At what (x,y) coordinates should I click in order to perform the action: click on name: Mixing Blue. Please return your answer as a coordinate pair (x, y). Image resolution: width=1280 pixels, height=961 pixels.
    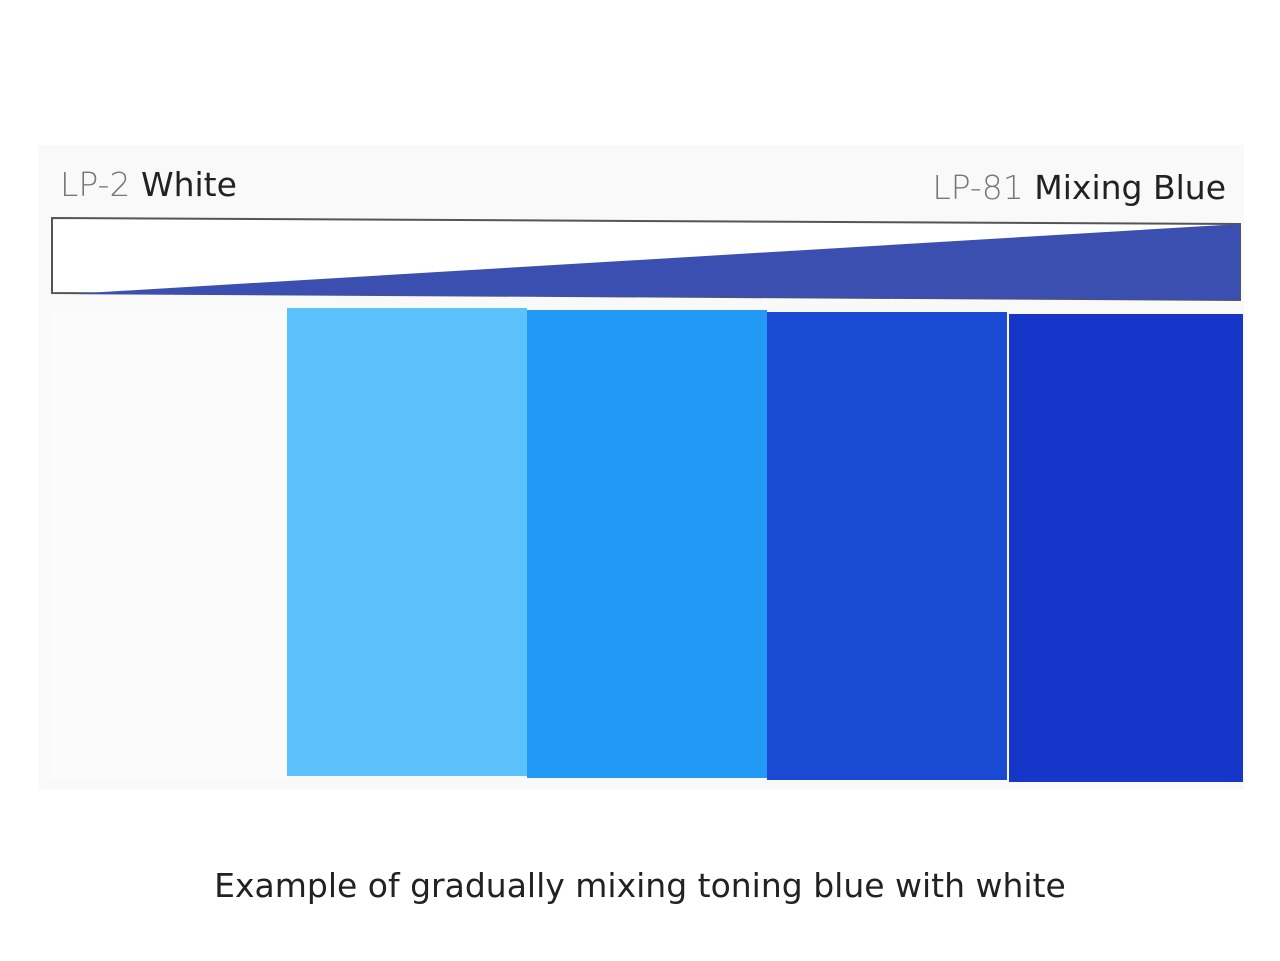
    Looking at the image, I should click on (1130, 187).